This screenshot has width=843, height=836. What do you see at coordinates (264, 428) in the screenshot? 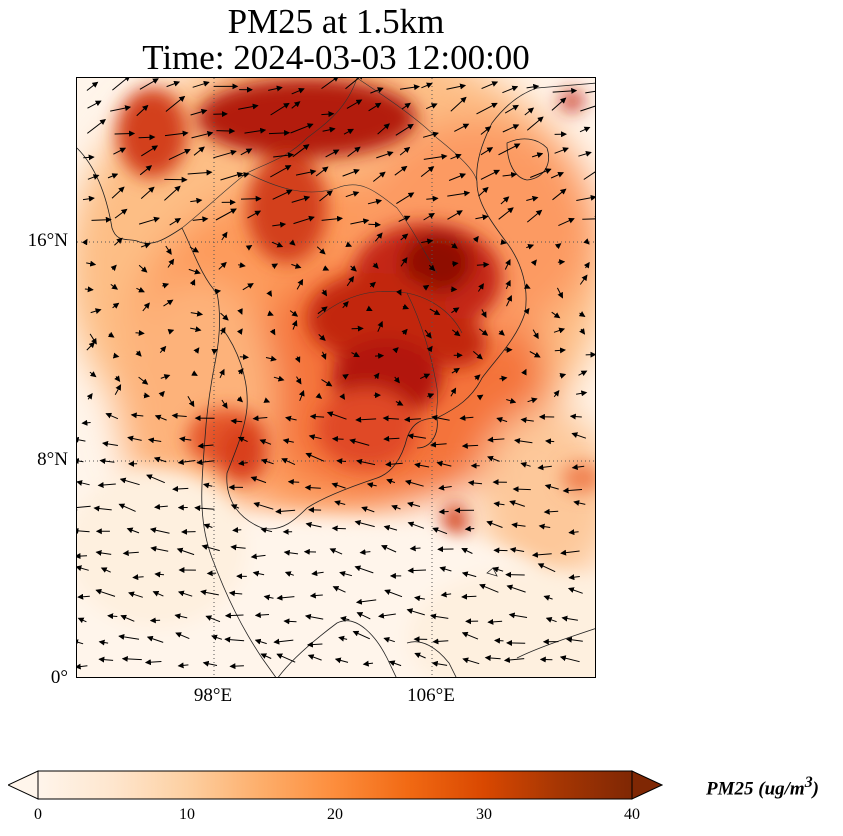
I see `coastline-gulf-west` at bounding box center [264, 428].